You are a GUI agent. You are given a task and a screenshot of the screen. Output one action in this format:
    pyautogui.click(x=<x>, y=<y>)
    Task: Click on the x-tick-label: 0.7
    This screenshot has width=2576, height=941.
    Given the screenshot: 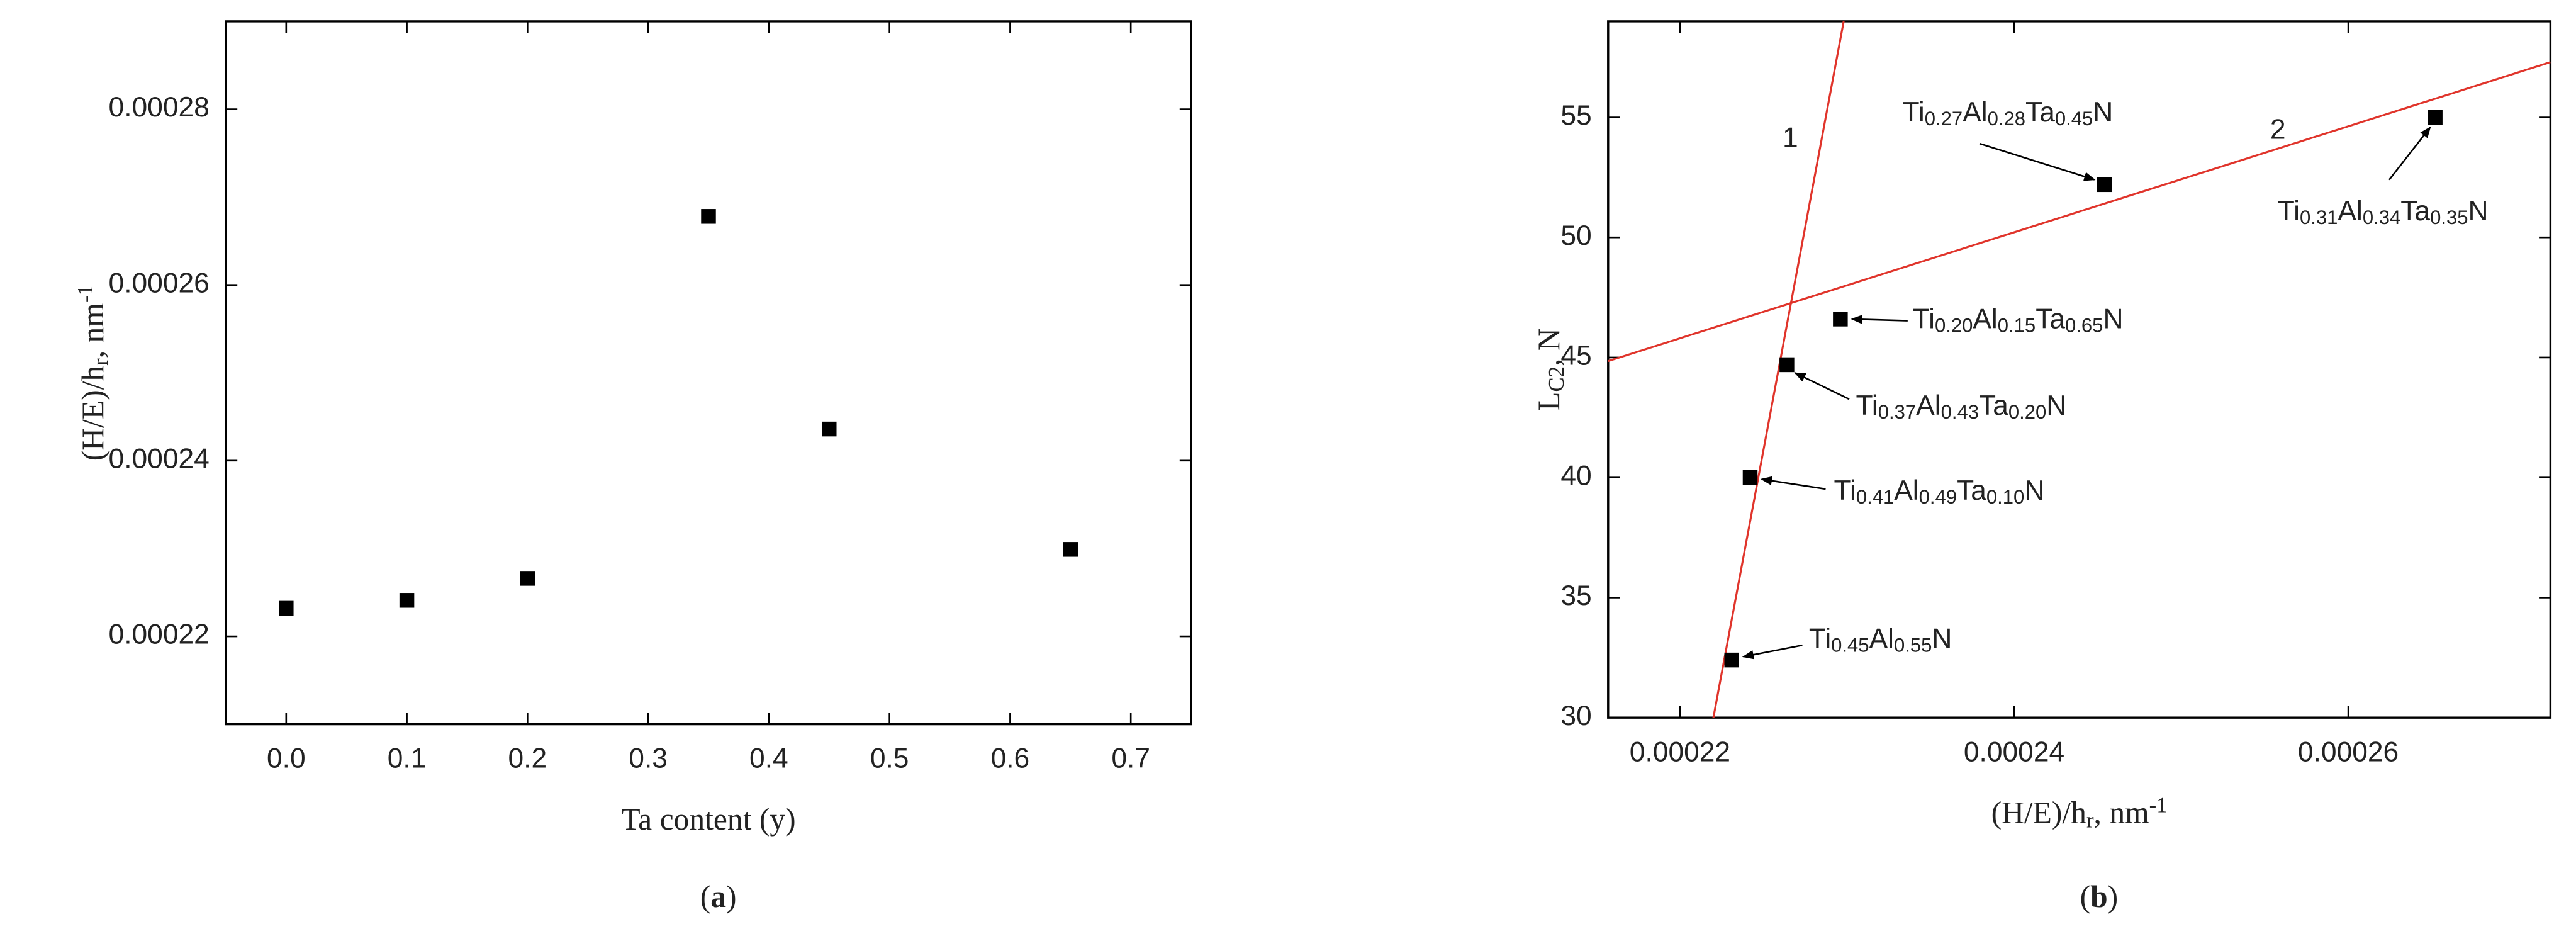 What is the action you would take?
    pyautogui.click(x=1130, y=758)
    